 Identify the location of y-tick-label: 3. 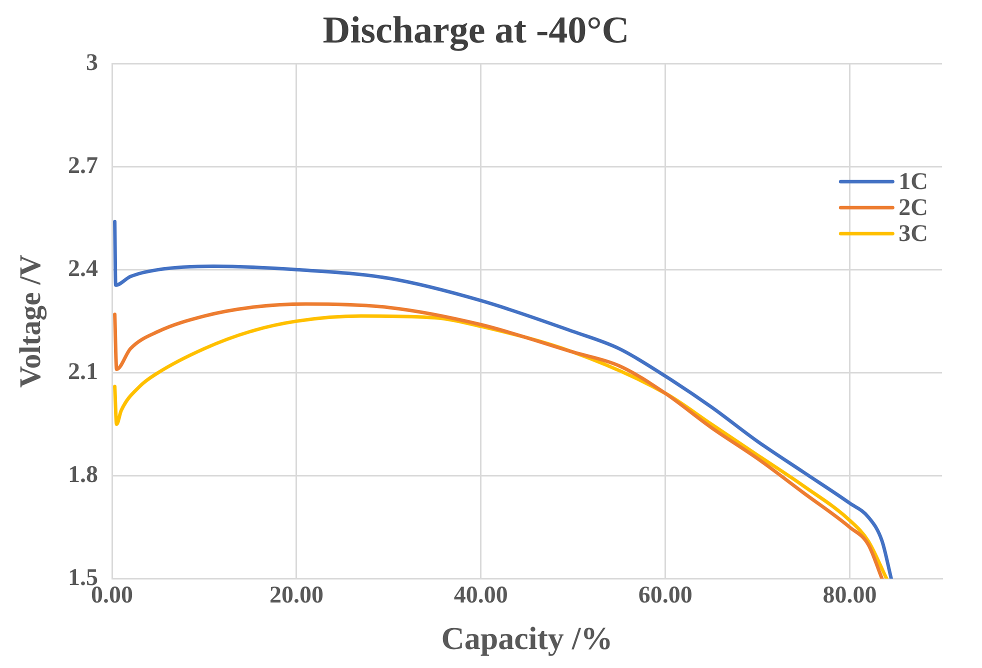
(92, 63).